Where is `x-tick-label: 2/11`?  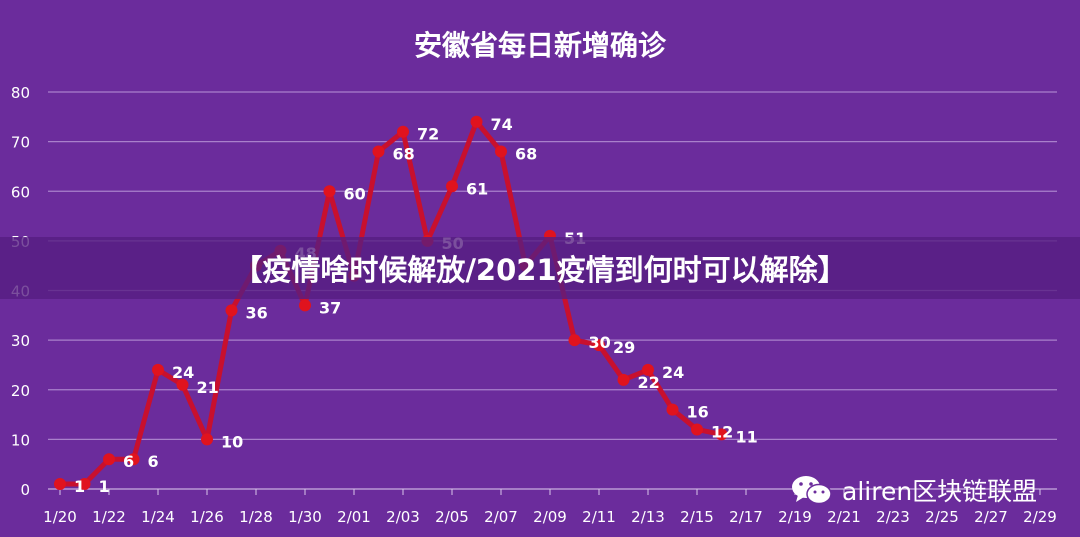 x-tick-label: 2/11 is located at coordinates (599, 517).